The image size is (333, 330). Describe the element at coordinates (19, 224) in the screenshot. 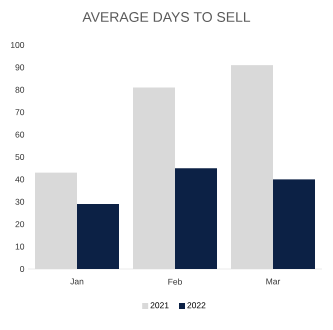

I see `y-tick-label: 20` at that location.